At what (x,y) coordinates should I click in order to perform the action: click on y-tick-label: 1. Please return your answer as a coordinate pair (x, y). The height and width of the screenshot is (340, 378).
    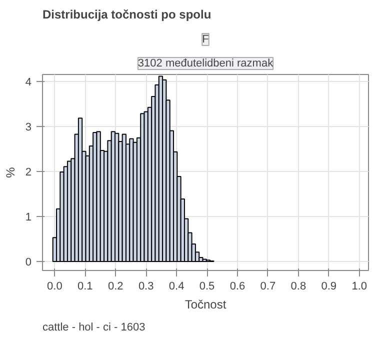
    Looking at the image, I should click on (28, 218).